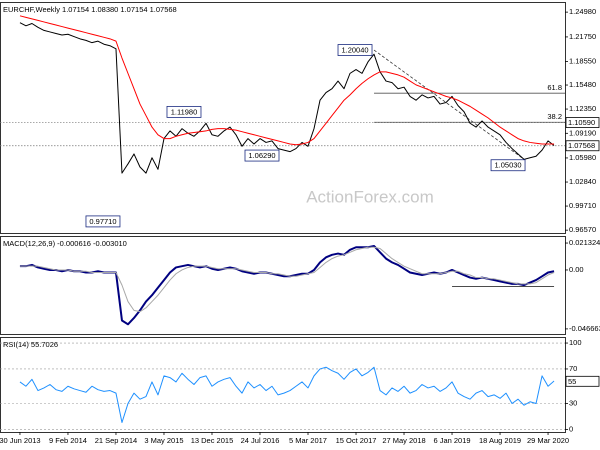 Image resolution: width=600 pixels, height=450 pixels. What do you see at coordinates (356, 440) in the screenshot?
I see `x-tick-label: 15 Oct 2017` at bounding box center [356, 440].